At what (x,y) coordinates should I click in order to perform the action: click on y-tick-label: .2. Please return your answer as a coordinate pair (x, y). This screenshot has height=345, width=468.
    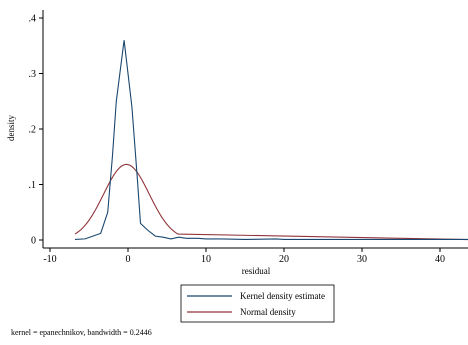
    Looking at the image, I should click on (33, 130).